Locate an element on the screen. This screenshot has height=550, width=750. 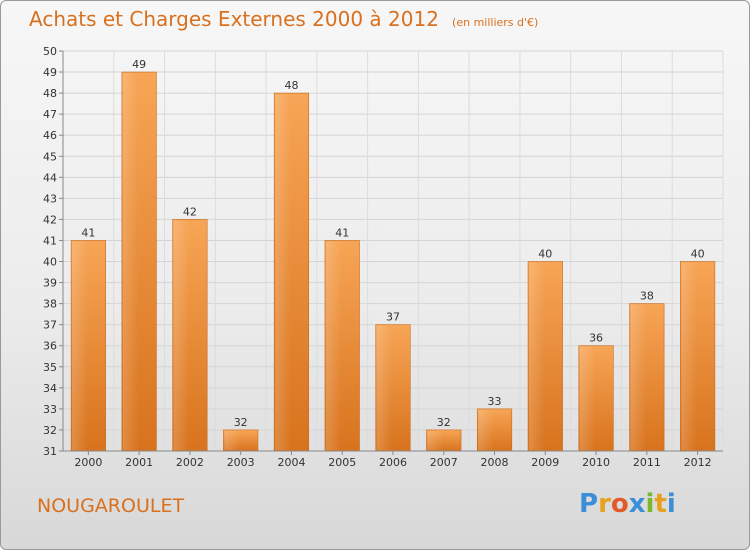
y-tick-label: 37 is located at coordinates (50, 325).